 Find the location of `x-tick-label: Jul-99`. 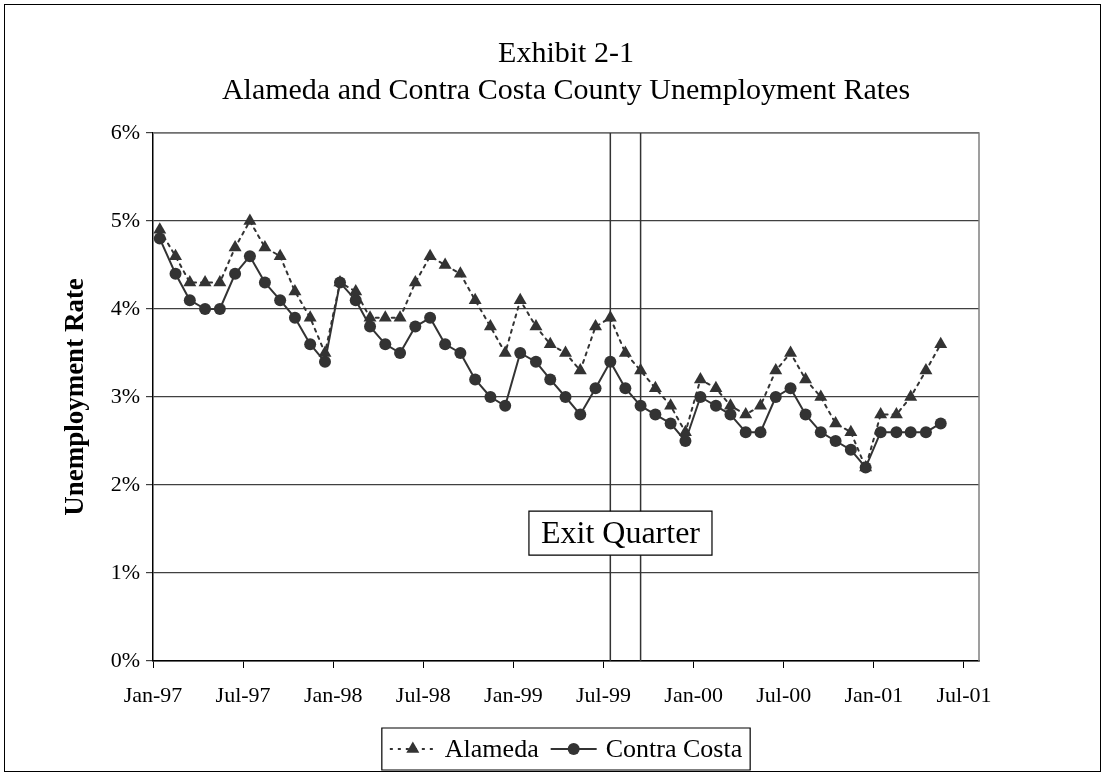

x-tick-label: Jul-99 is located at coordinates (604, 694).